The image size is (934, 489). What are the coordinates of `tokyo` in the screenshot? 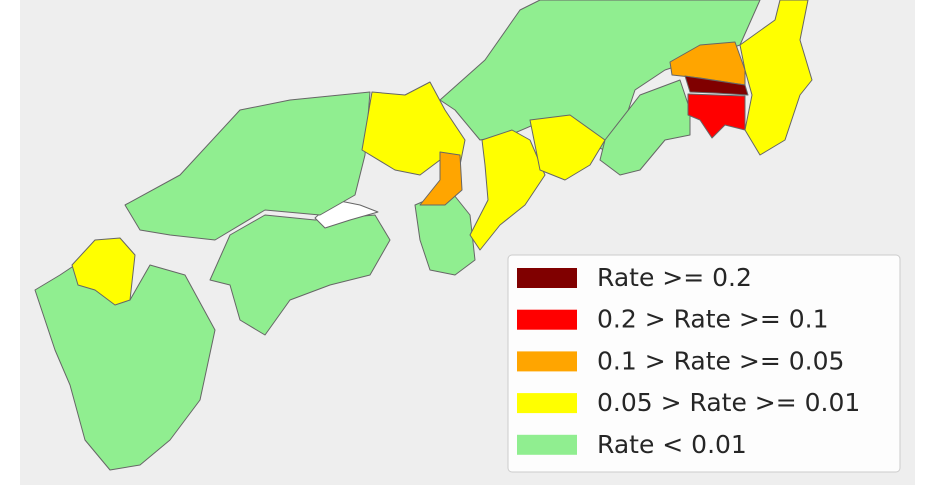 It's located at (716, 85).